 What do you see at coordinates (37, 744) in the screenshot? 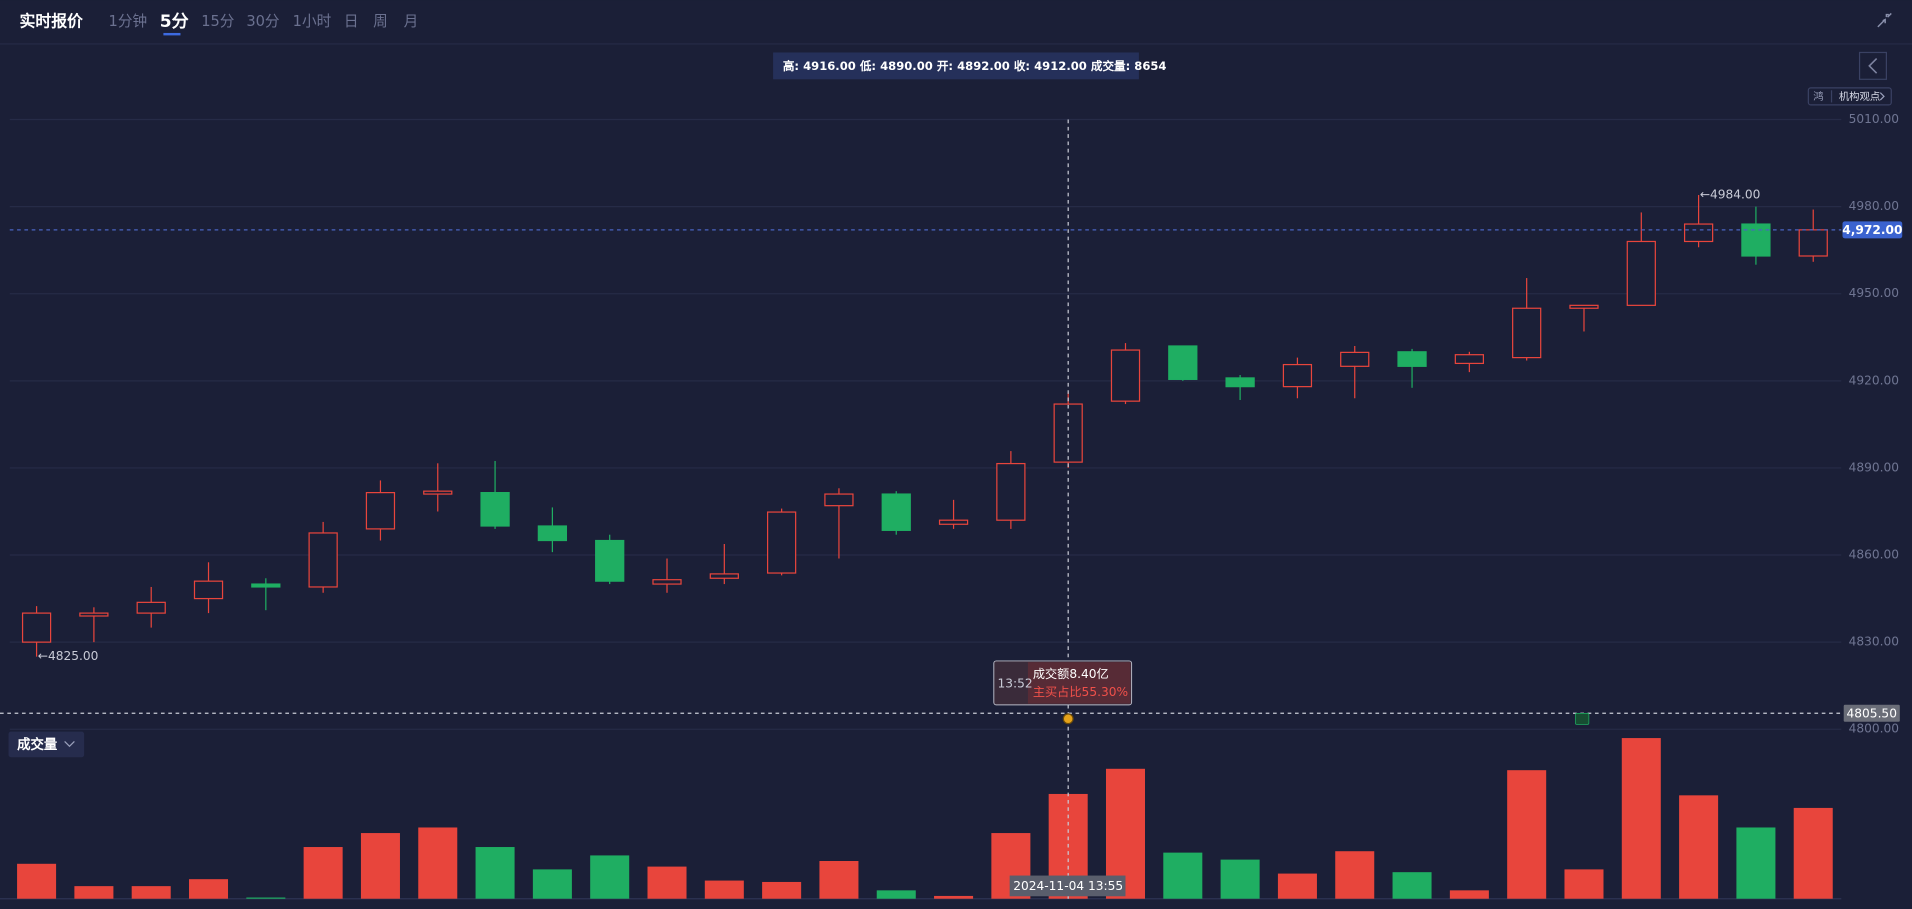
I see `button-label: 成交量` at bounding box center [37, 744].